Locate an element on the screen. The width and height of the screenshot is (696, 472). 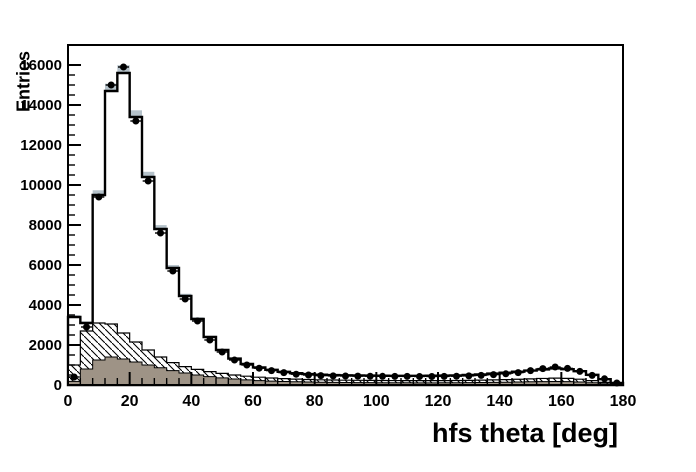
svg-text: 120 is located at coordinates (438, 401).